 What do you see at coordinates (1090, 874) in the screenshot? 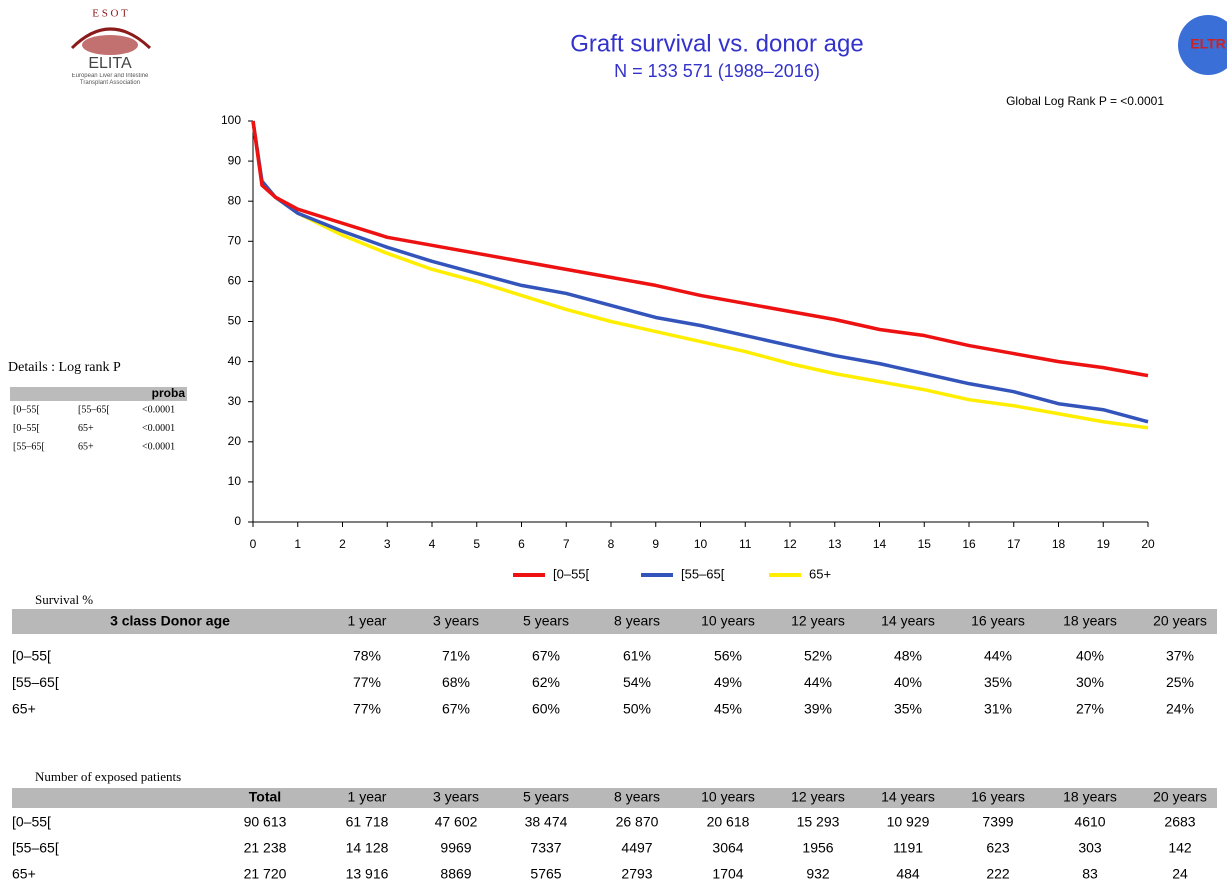
I see `table-cell: 83` at bounding box center [1090, 874].